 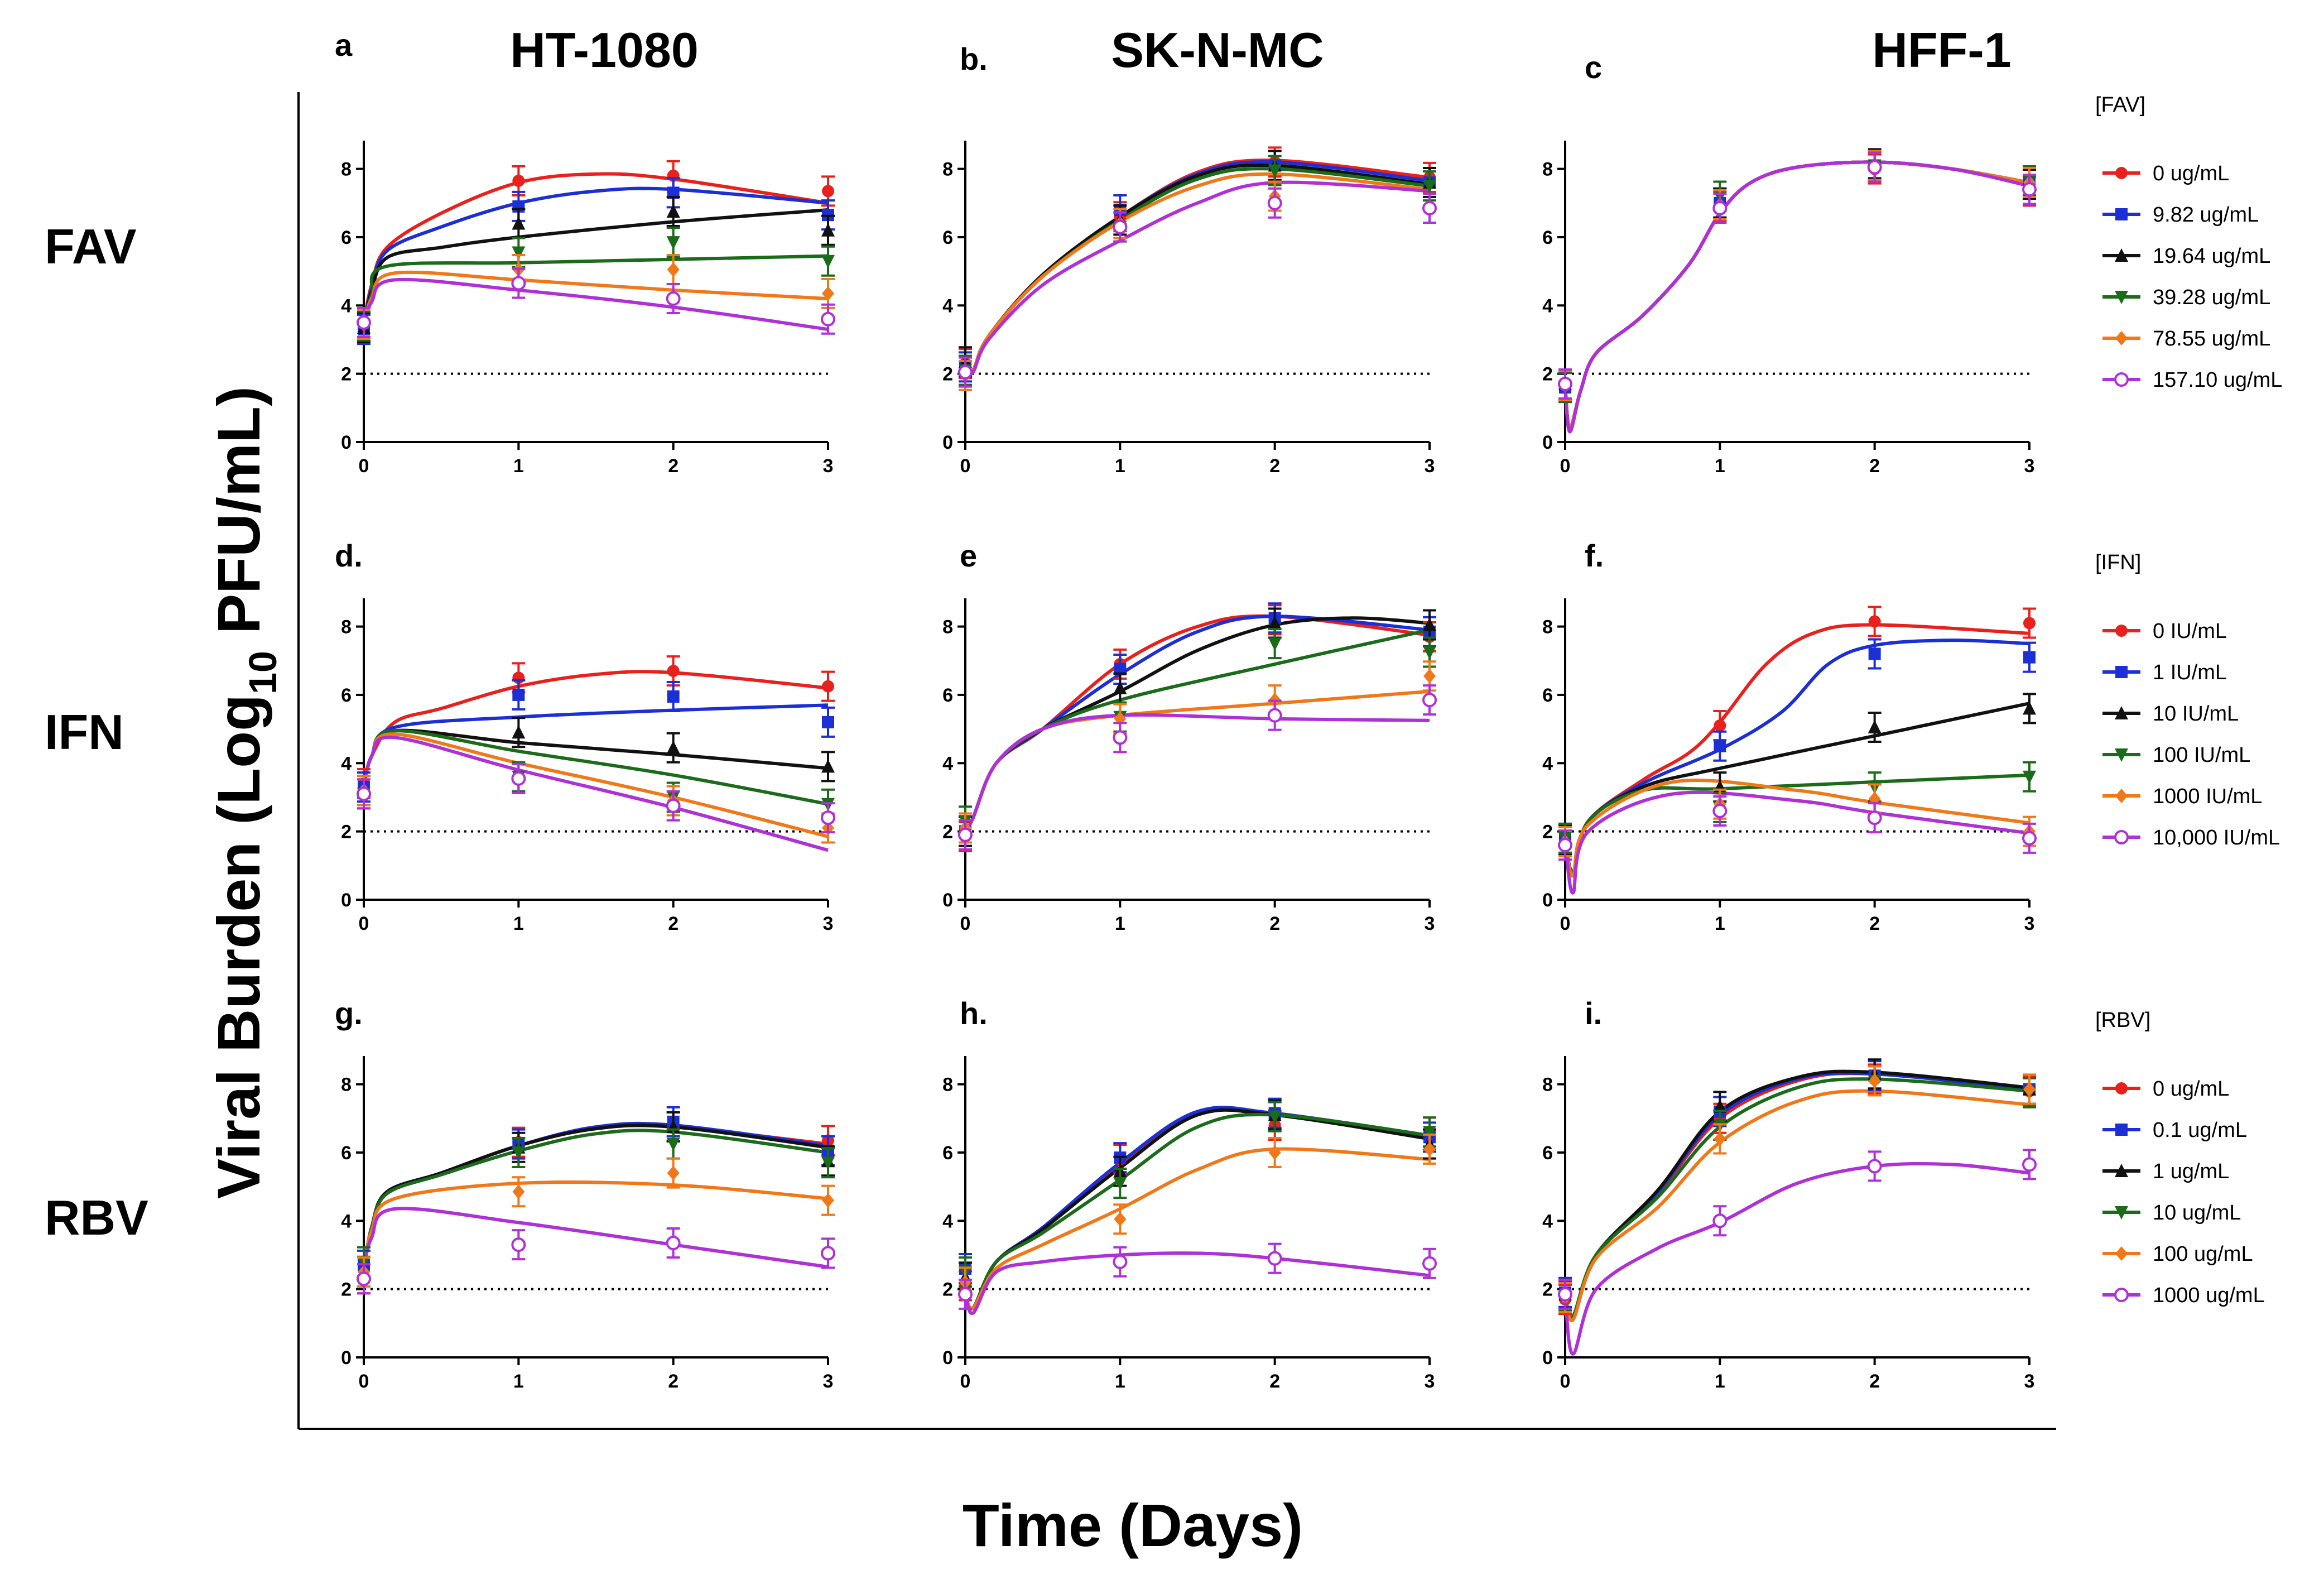 What do you see at coordinates (96, 1218) in the screenshot?
I see `row-label-rbv: RBV` at bounding box center [96, 1218].